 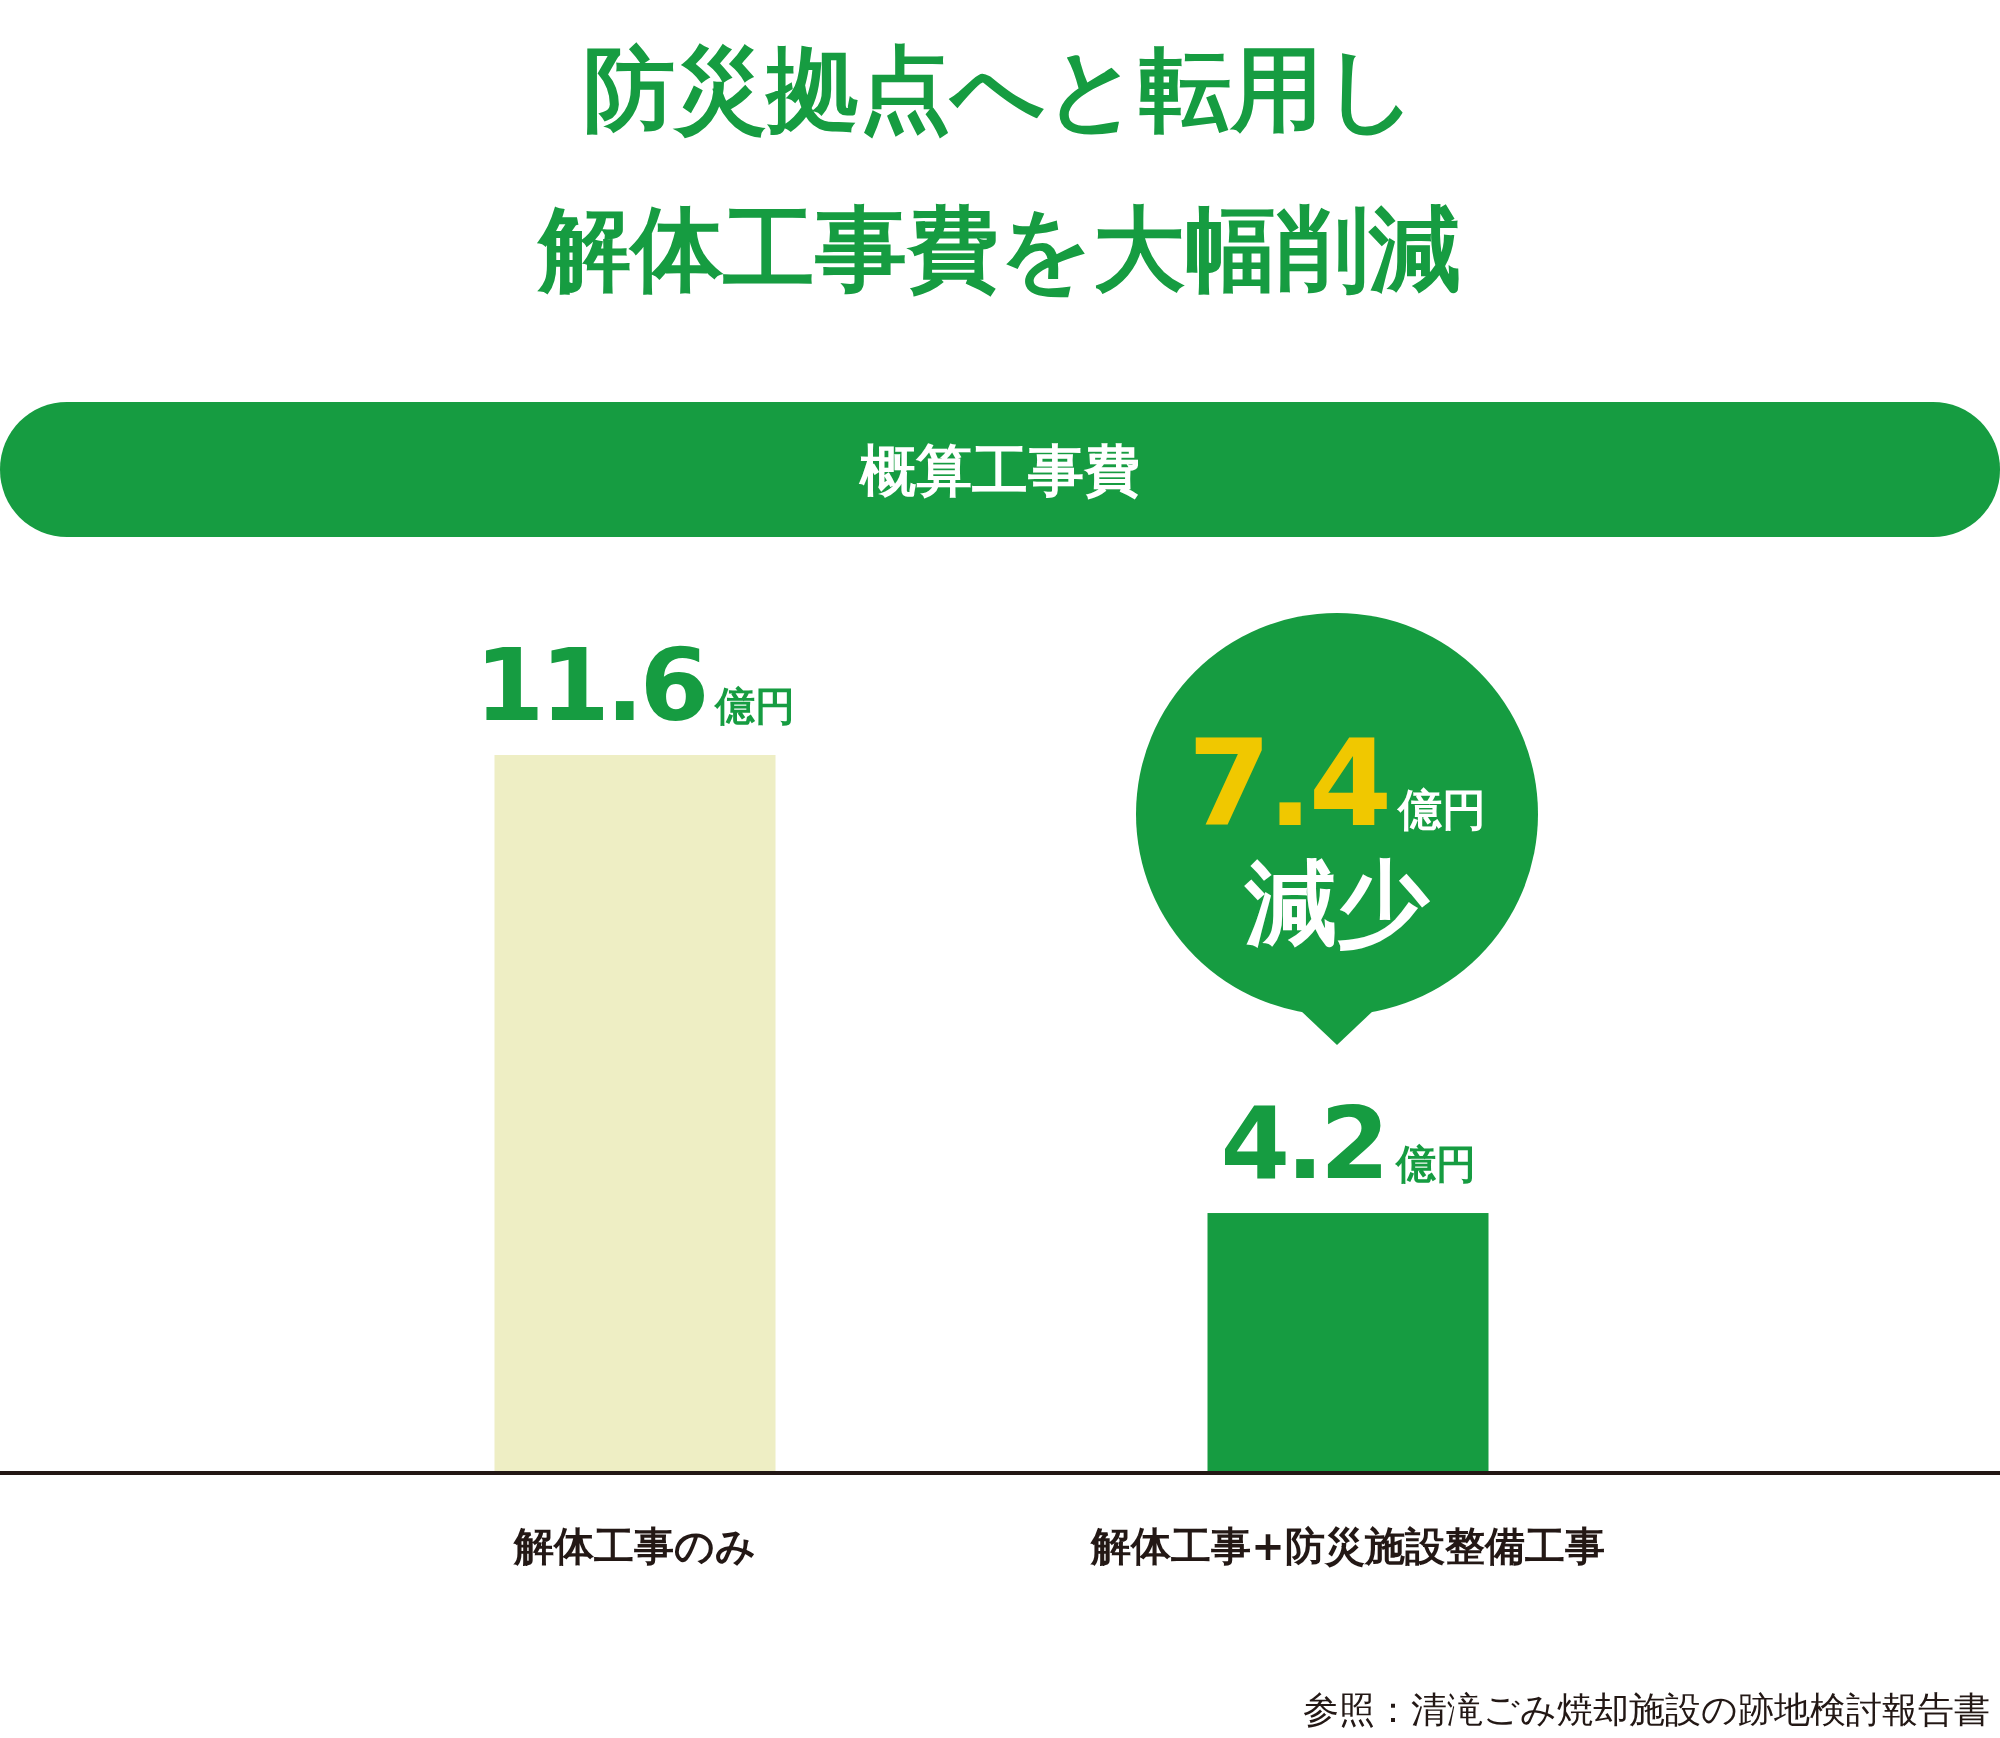 What do you see at coordinates (1646, 1709) in the screenshot?
I see `annotation: 参照：清滝ごみ焼却施設の跡地検討報告書` at bounding box center [1646, 1709].